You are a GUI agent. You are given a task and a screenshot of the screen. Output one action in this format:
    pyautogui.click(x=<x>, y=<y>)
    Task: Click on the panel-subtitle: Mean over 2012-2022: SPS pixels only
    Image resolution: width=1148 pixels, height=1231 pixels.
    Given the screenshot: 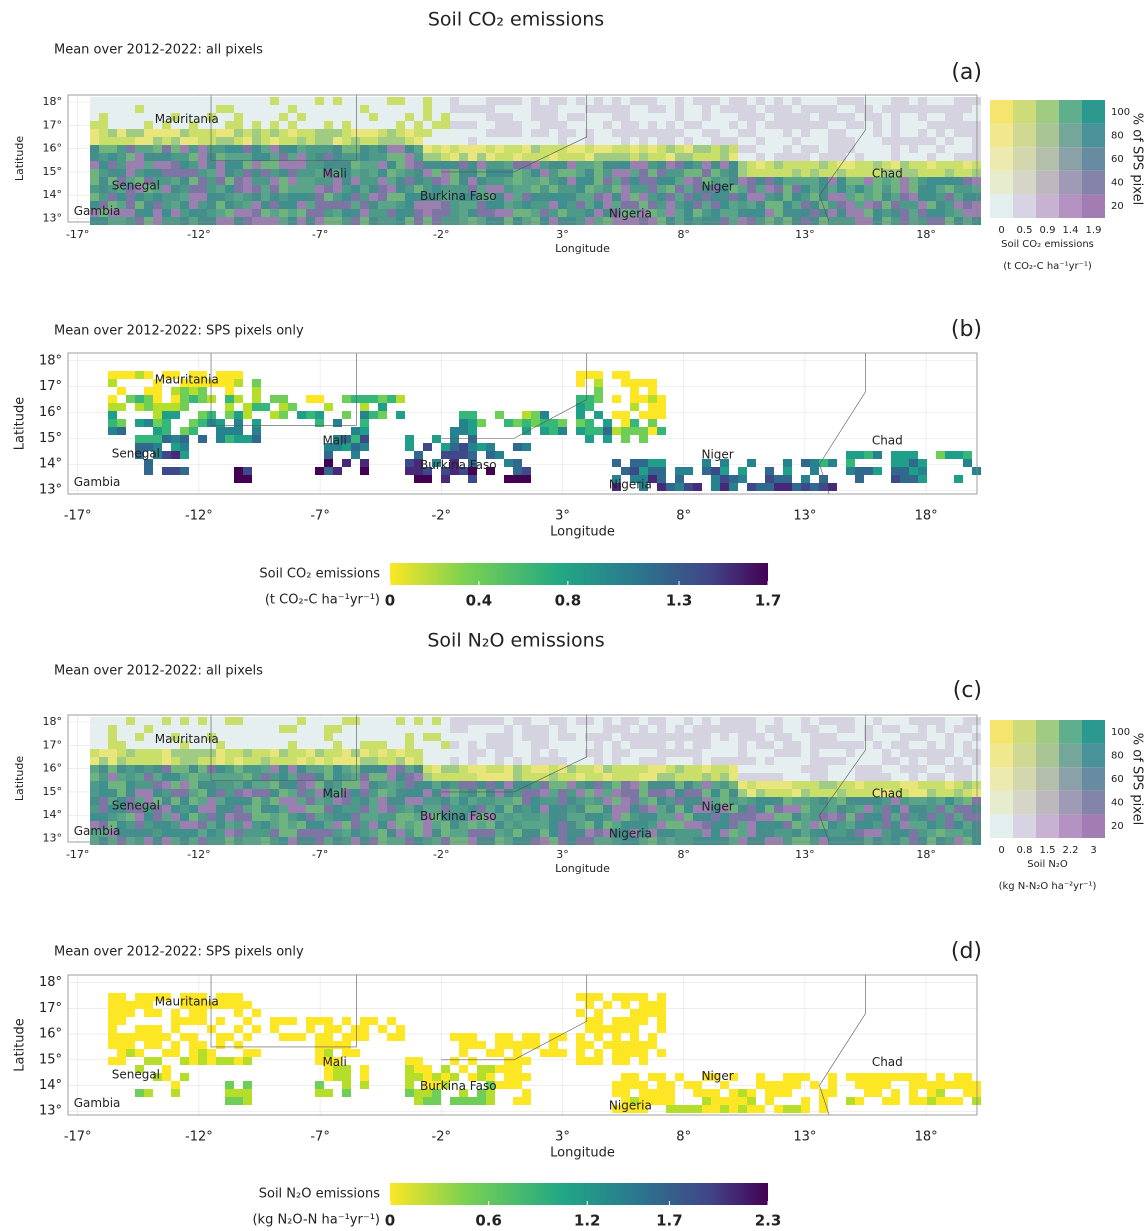 What is the action you would take?
    pyautogui.click(x=179, y=952)
    